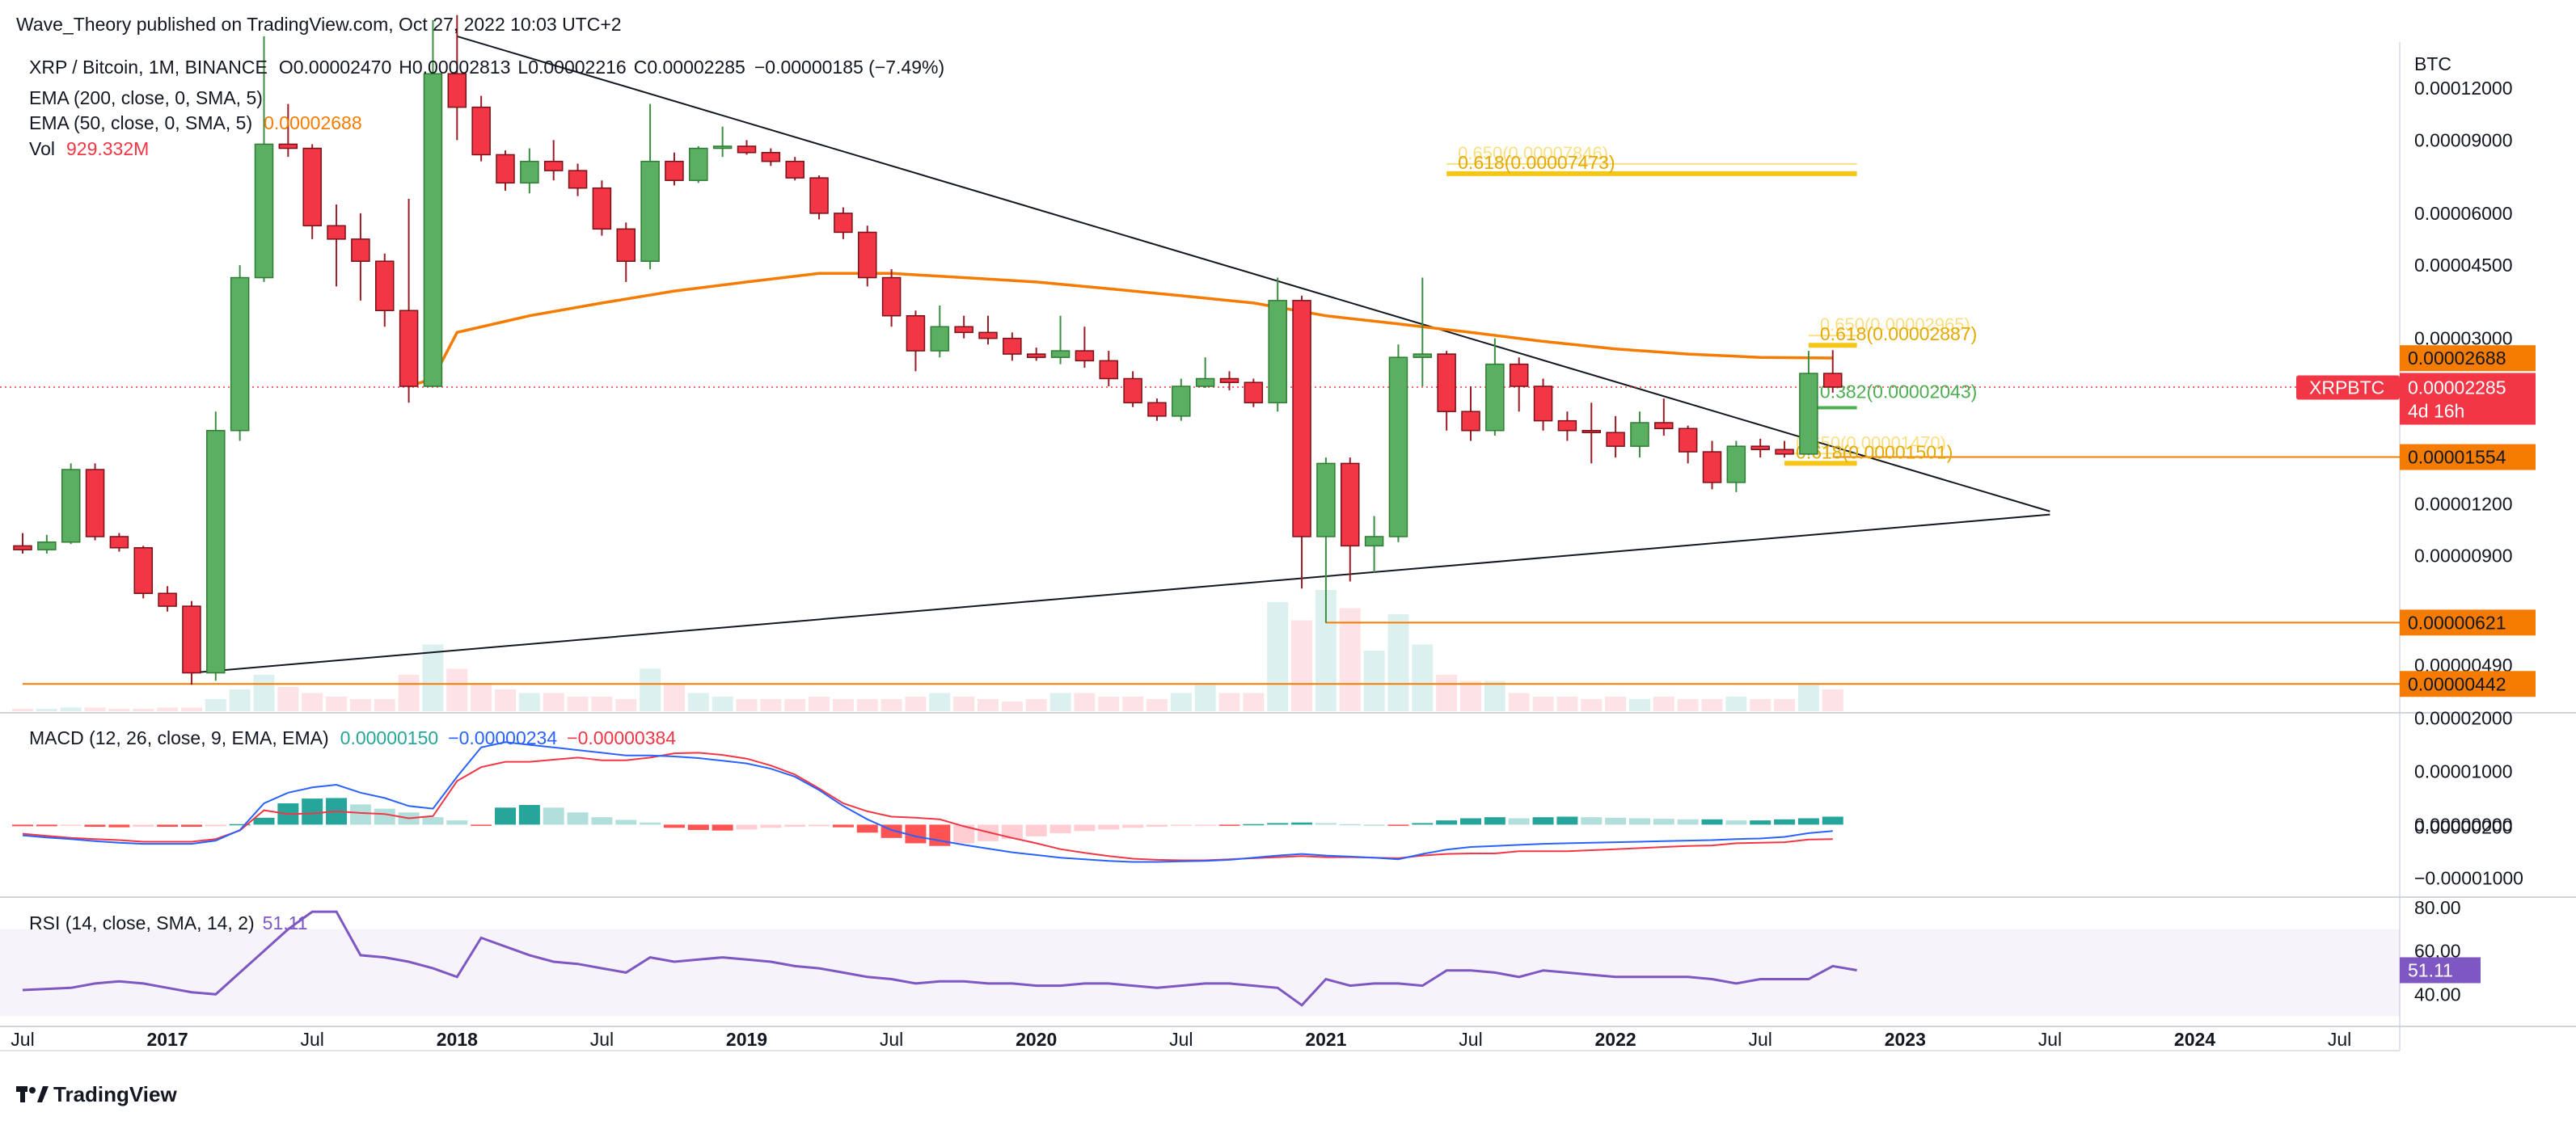 This screenshot has width=2576, height=1125. Describe the element at coordinates (2436, 410) in the screenshot. I see `bar-countdown-label: 4d 16h` at that location.